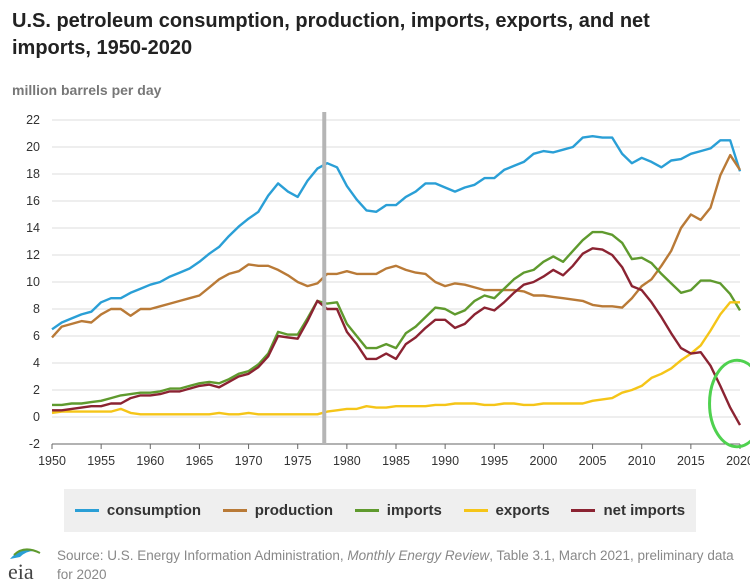 The width and height of the screenshot is (750, 586). What do you see at coordinates (33, 228) in the screenshot?
I see `y-tick-label: 14` at bounding box center [33, 228].